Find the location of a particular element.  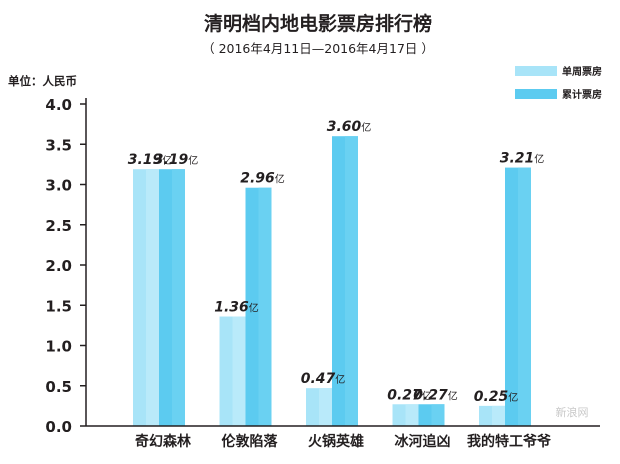

legend-label: 单周票房 is located at coordinates (582, 71).